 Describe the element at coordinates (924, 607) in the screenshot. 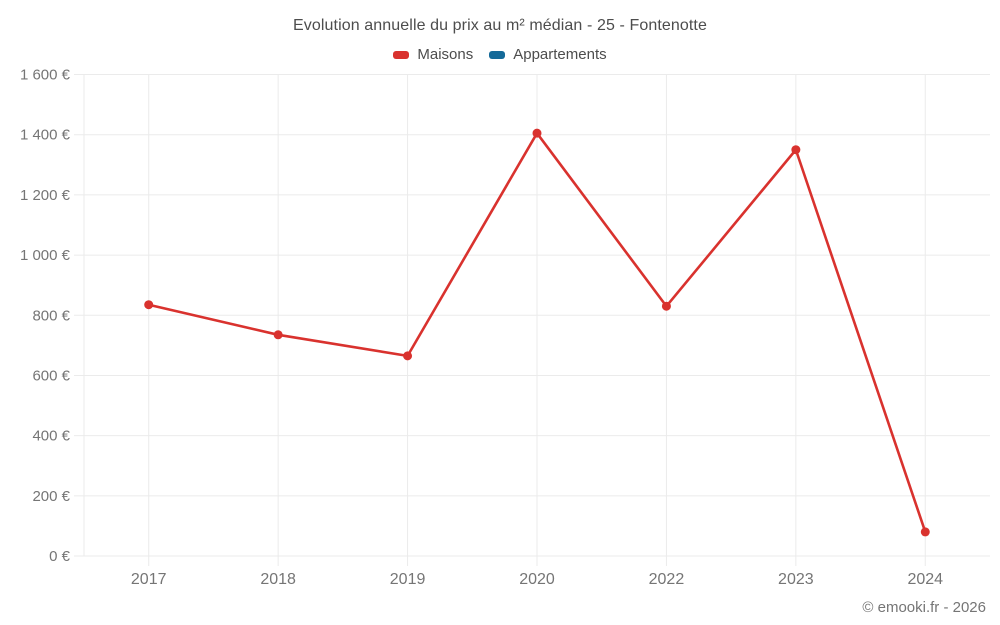

I see `credit-footer: © emooki.fr - 2026` at that location.